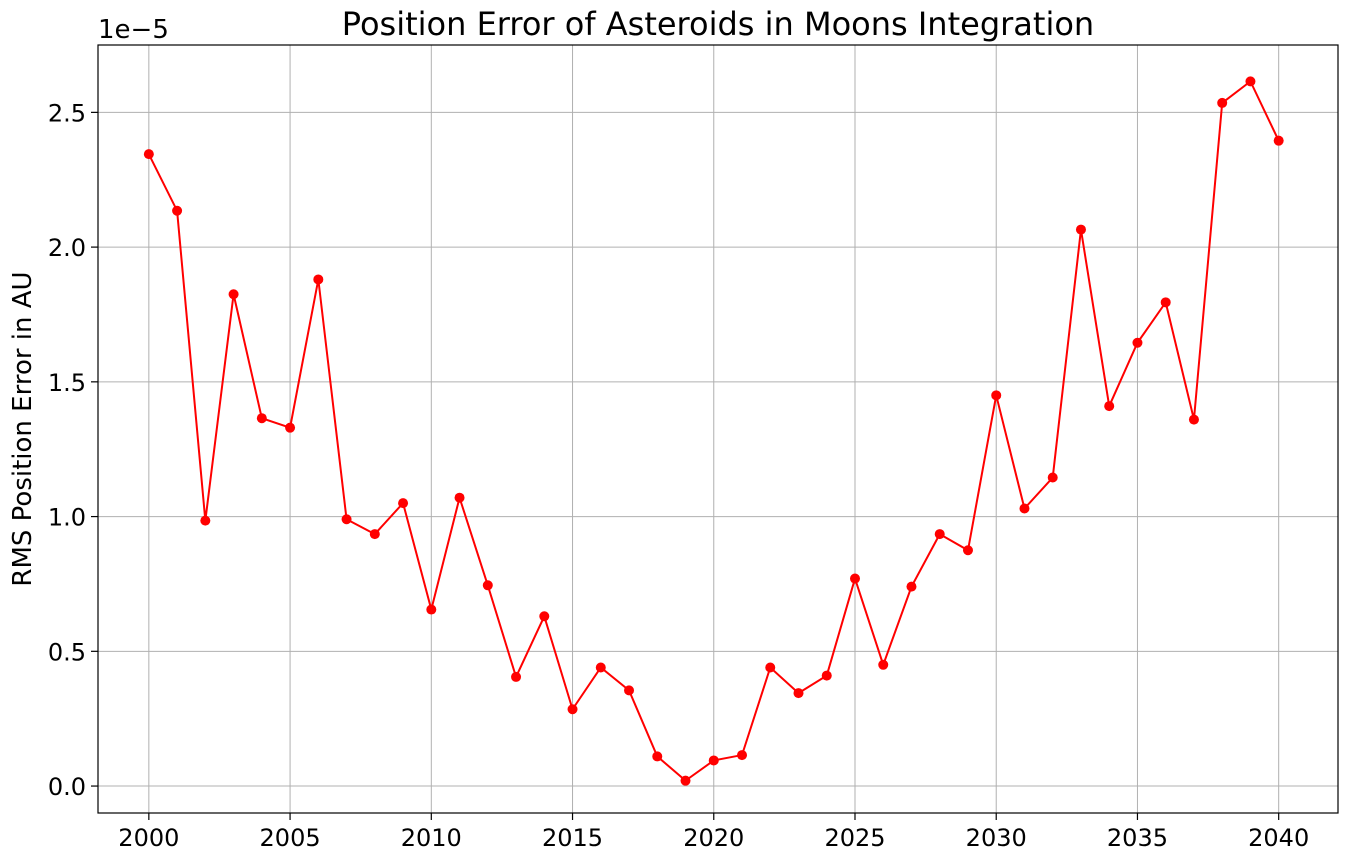 Image resolution: width=1347 pixels, height=862 pixels. I want to click on y-tick-label: 2.0, so click(67, 248).